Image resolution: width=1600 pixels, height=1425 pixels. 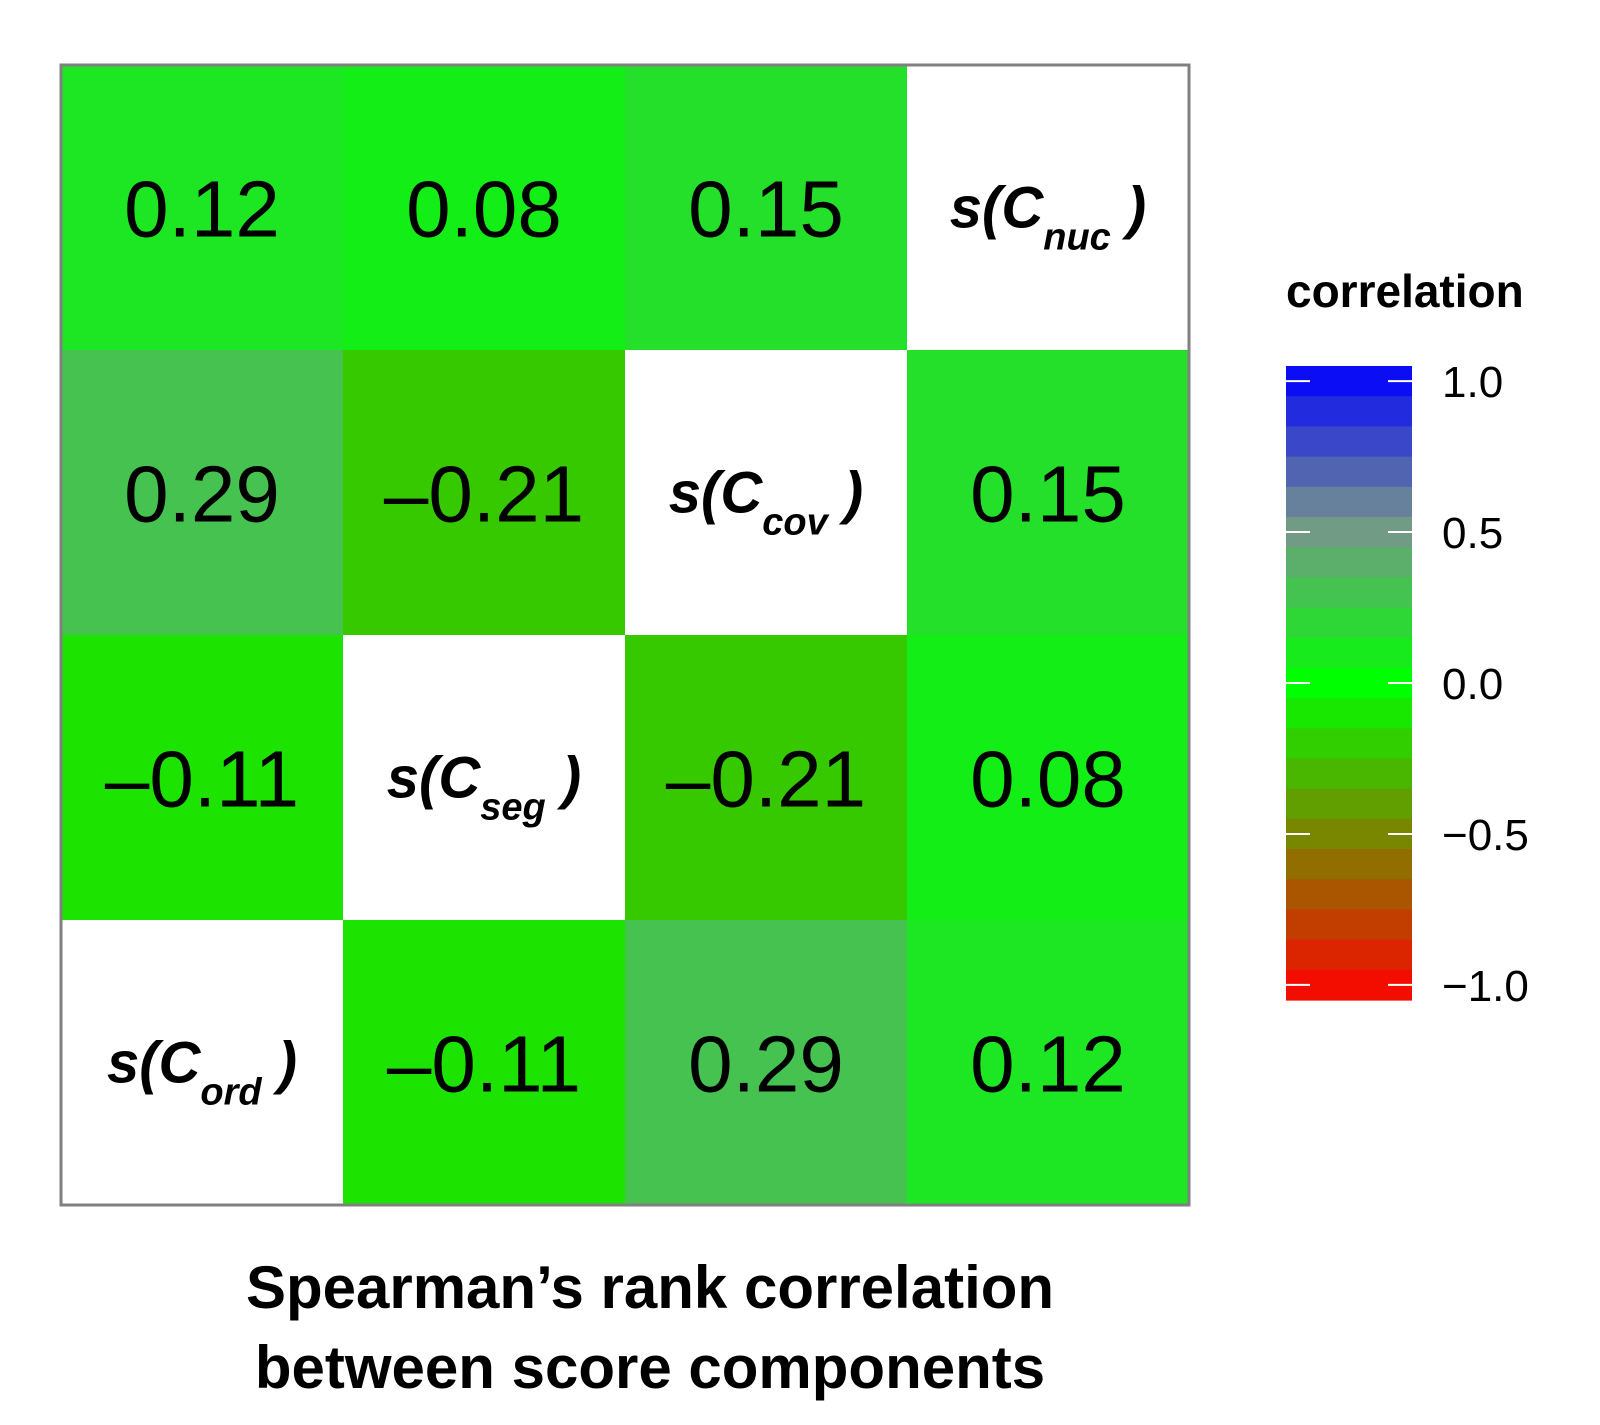 What do you see at coordinates (484, 787) in the screenshot?
I see `variable-label: s(Cseg )` at bounding box center [484, 787].